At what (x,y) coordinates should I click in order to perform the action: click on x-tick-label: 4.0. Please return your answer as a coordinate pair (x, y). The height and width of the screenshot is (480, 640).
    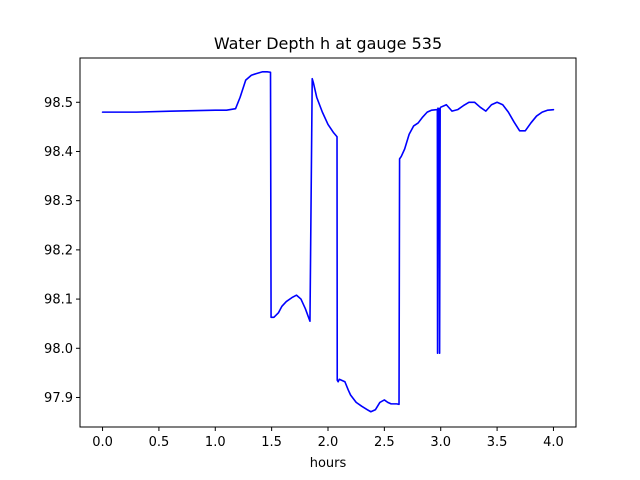
    Looking at the image, I should click on (553, 442).